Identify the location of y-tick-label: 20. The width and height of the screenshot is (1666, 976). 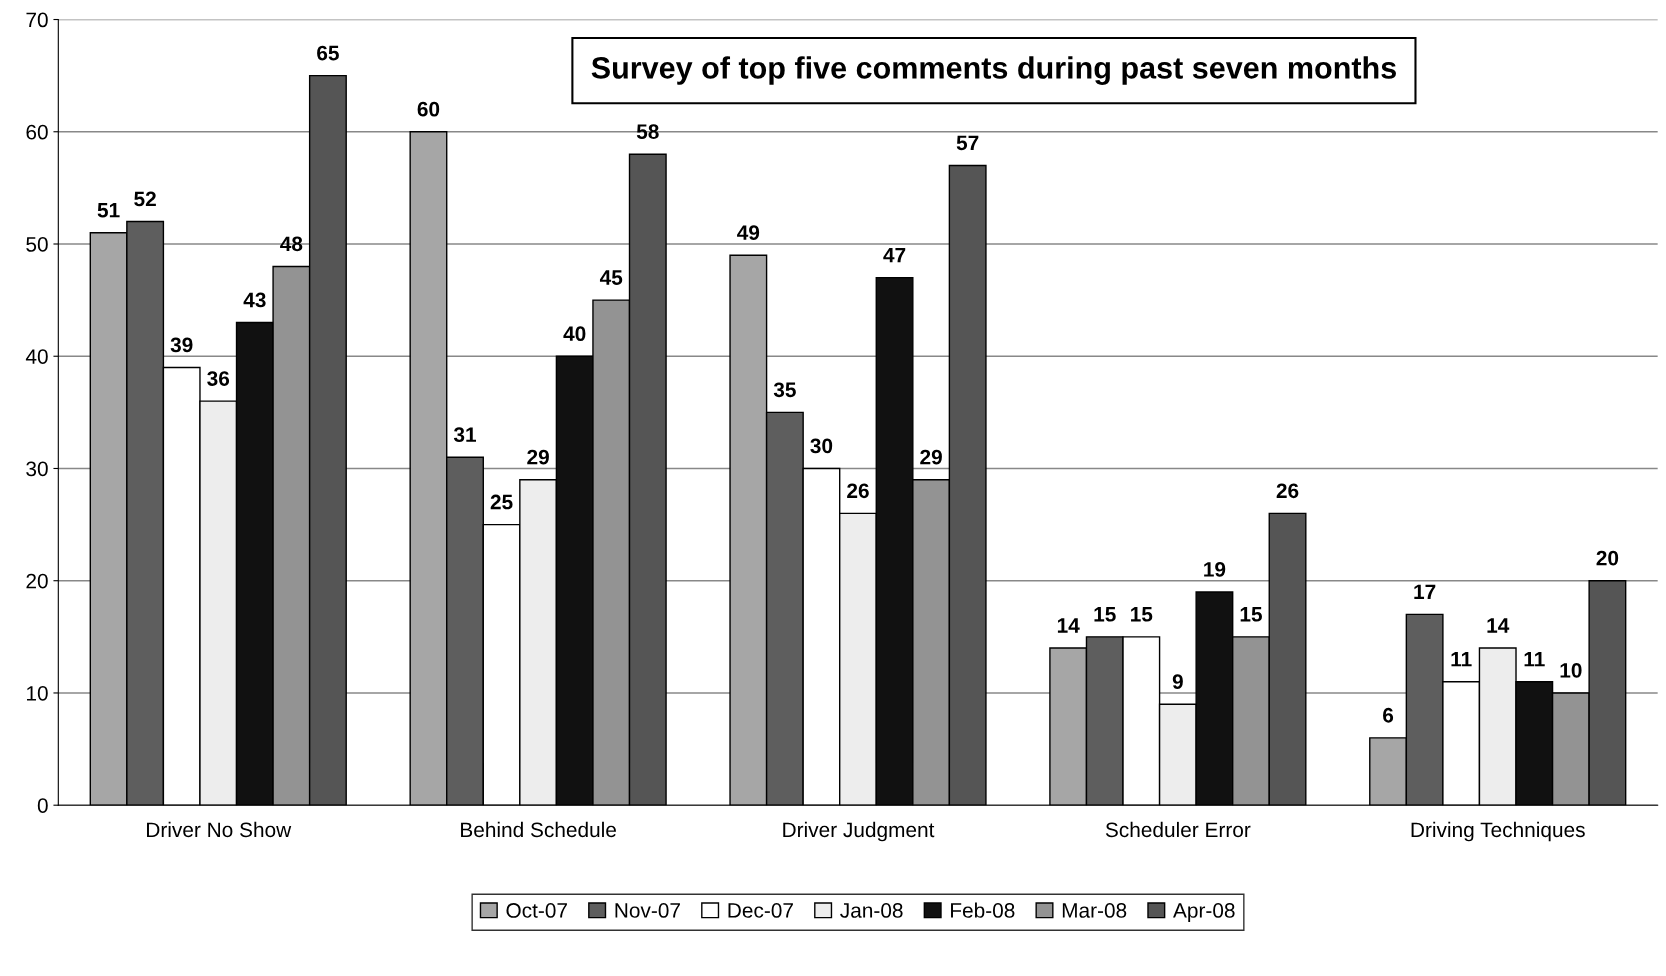
(37, 581).